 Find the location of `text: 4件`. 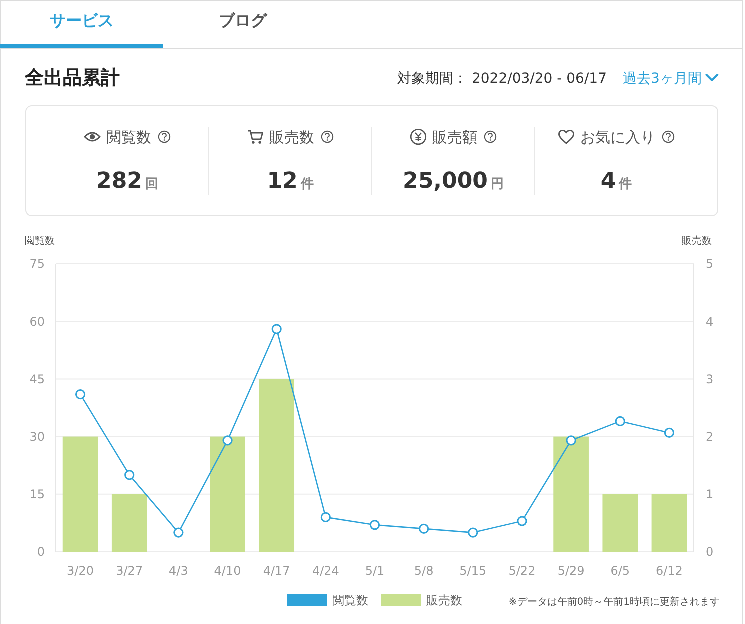

text: 4件 is located at coordinates (616, 181).